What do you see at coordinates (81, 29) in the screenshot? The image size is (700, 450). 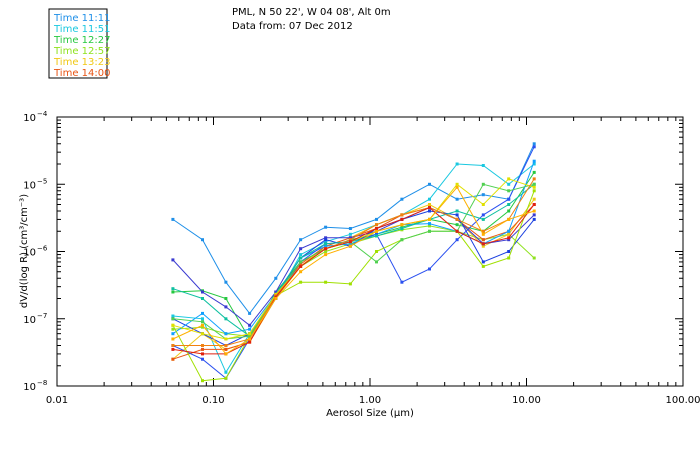 I see `legend-entry: Time 11:51` at bounding box center [81, 29].